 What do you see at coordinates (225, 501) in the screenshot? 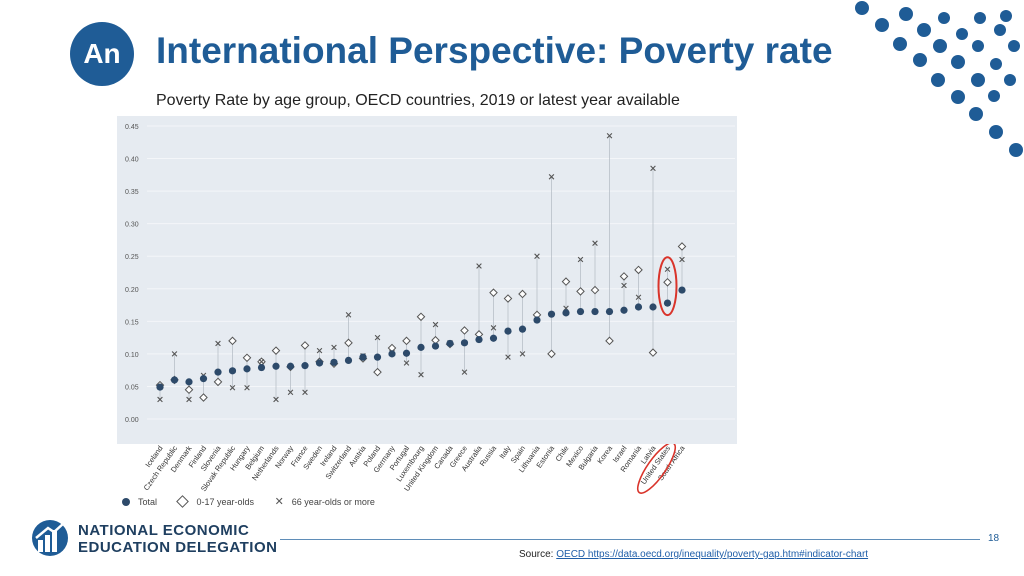
I see `legend-children-label: 0-17 year-olds` at bounding box center [225, 501].